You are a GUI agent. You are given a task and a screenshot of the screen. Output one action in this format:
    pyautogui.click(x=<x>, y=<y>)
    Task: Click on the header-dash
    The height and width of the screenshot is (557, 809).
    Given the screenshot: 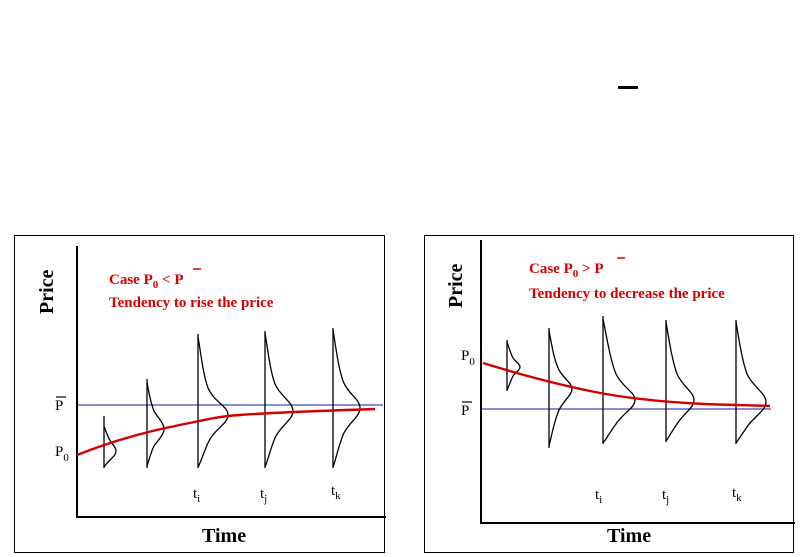 What is the action you would take?
    pyautogui.click(x=628, y=87)
    